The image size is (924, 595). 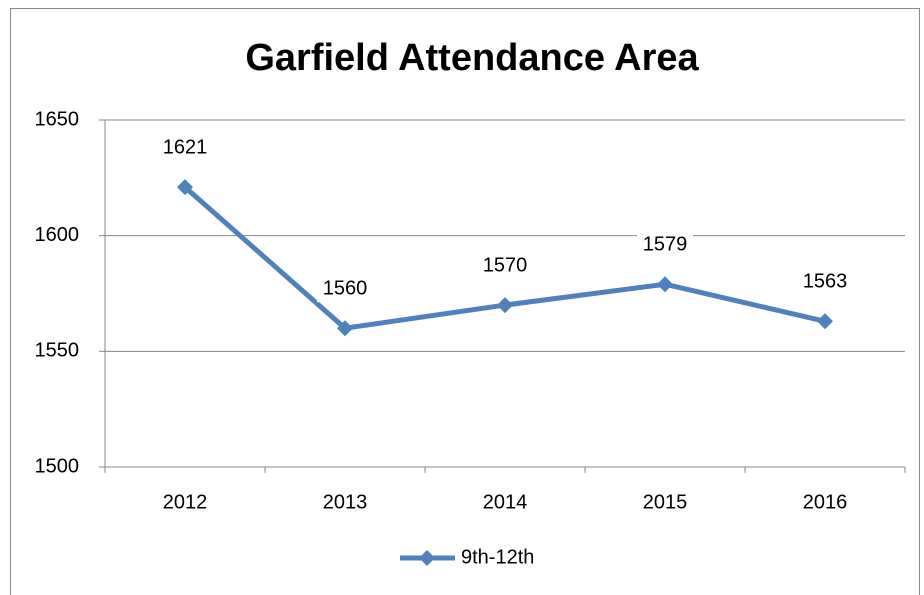 What do you see at coordinates (472, 58) in the screenshot?
I see `chart-title: Garfield Attendance Area` at bounding box center [472, 58].